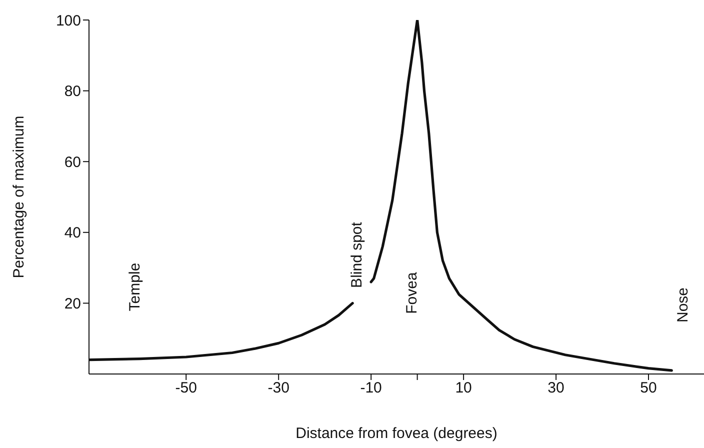  I want to click on y-tick-label: 20, so click(72, 304).